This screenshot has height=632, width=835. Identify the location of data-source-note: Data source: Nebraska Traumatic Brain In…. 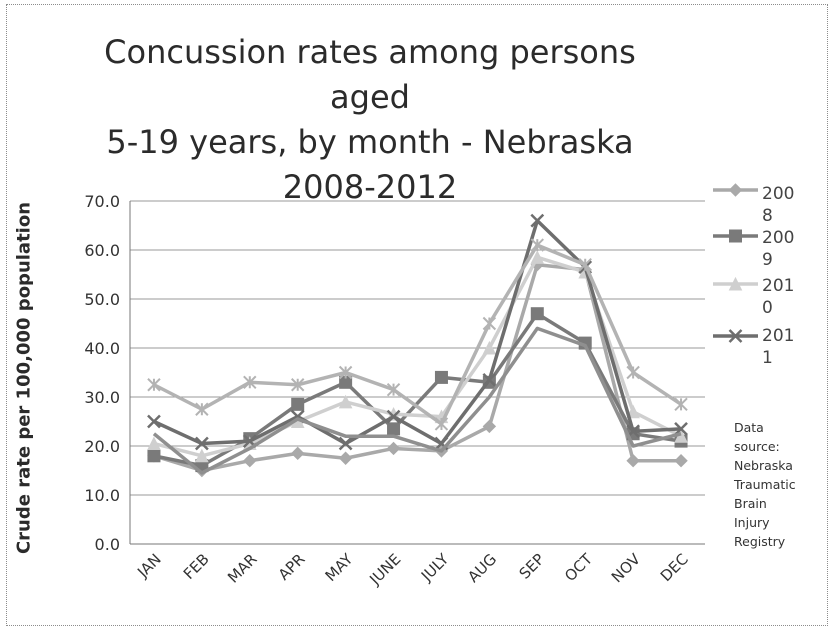
(769, 484).